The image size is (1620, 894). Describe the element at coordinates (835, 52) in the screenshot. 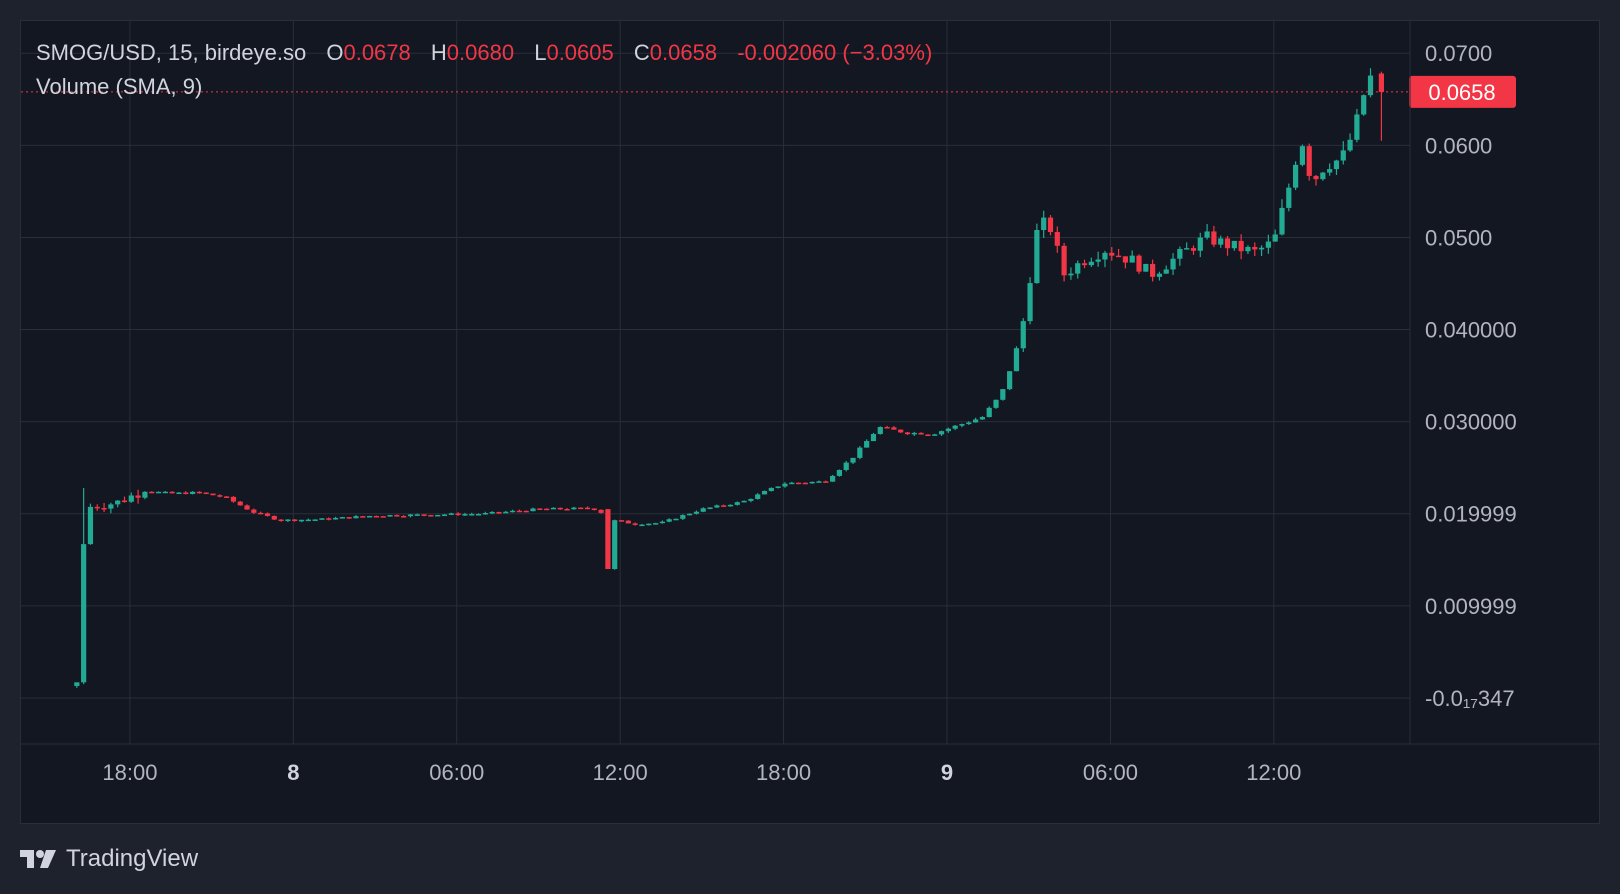

I see `change-value: -0.002060 (−3.03%)` at that location.